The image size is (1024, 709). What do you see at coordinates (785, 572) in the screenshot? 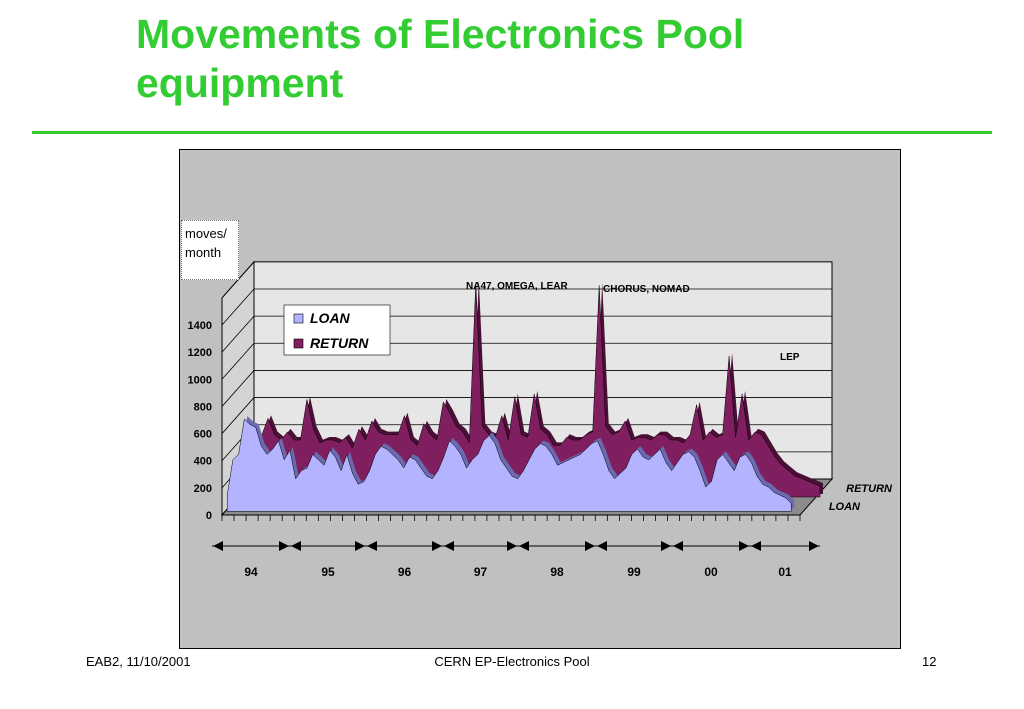
I see `year-label-01: 01` at bounding box center [785, 572].